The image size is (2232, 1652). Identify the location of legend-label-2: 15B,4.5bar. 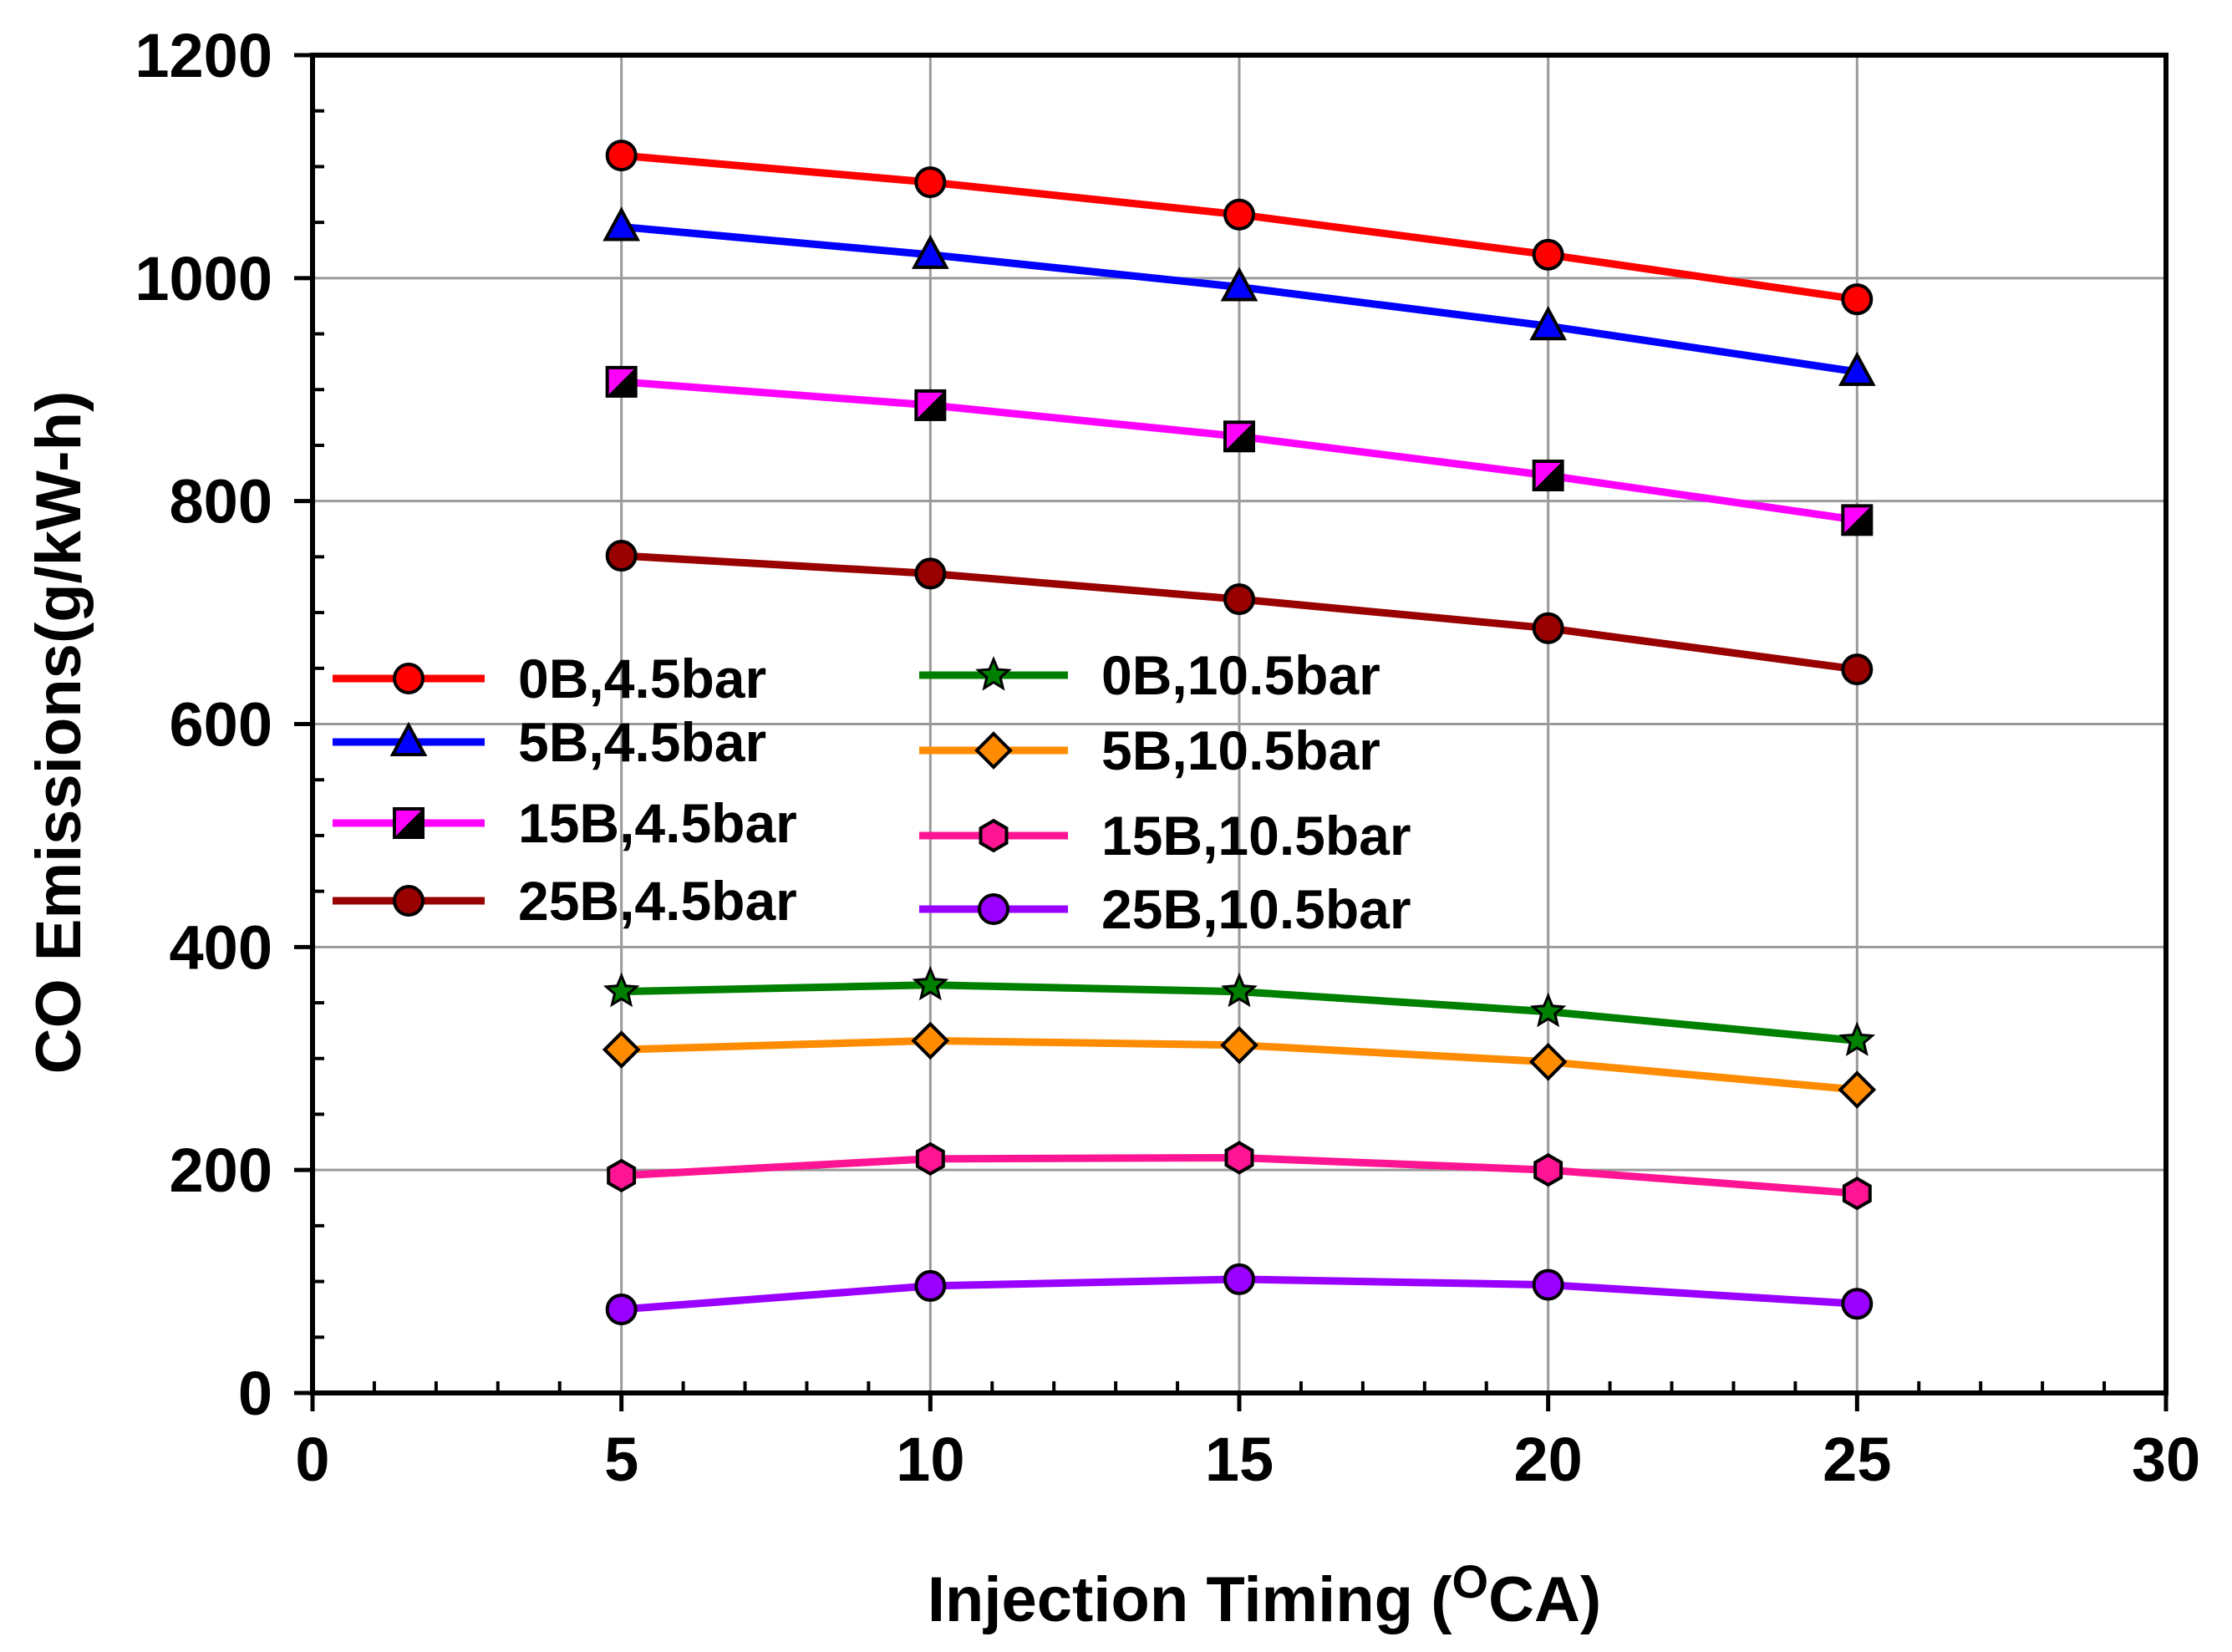
(657, 823).